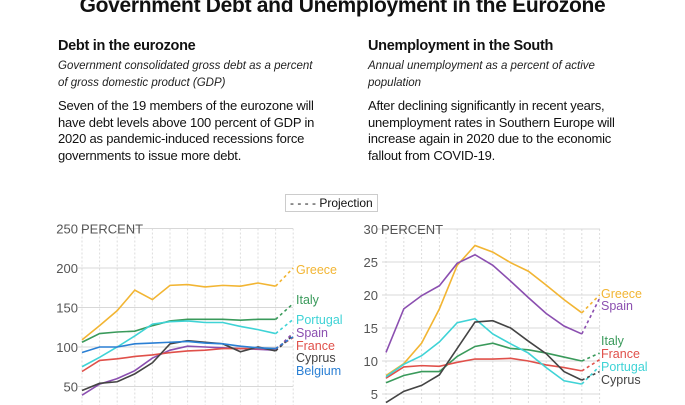  What do you see at coordinates (371, 295) in the screenshot?
I see `y-tick-label: 20` at bounding box center [371, 295].